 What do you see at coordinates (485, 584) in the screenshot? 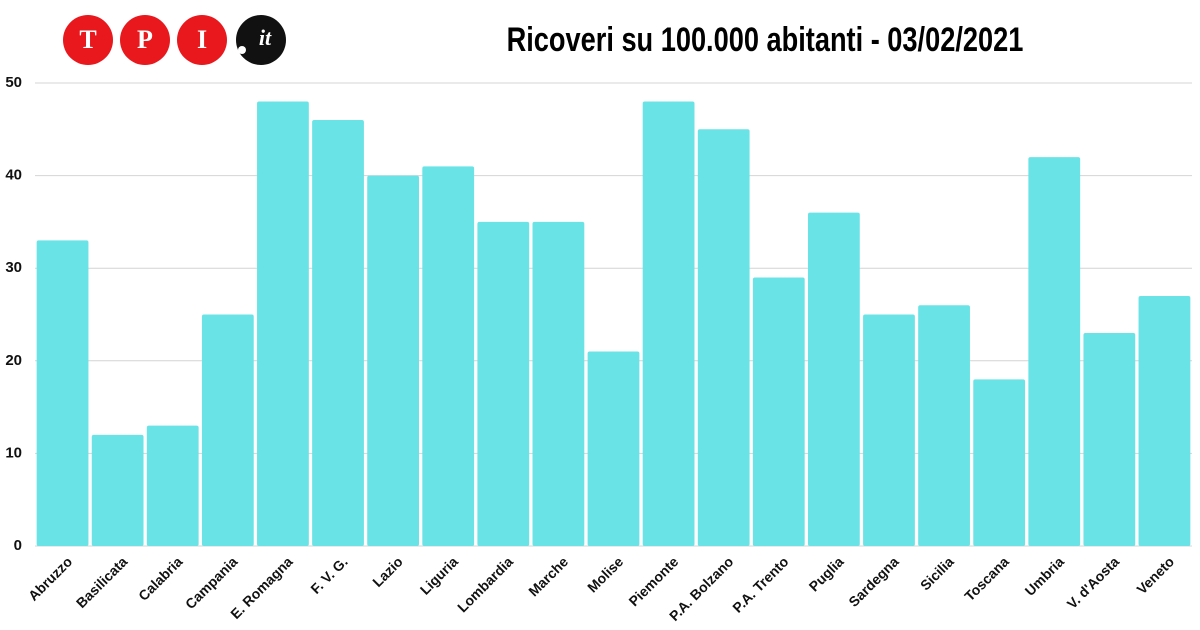
I see `x-tick-label: Lombardia` at bounding box center [485, 584].